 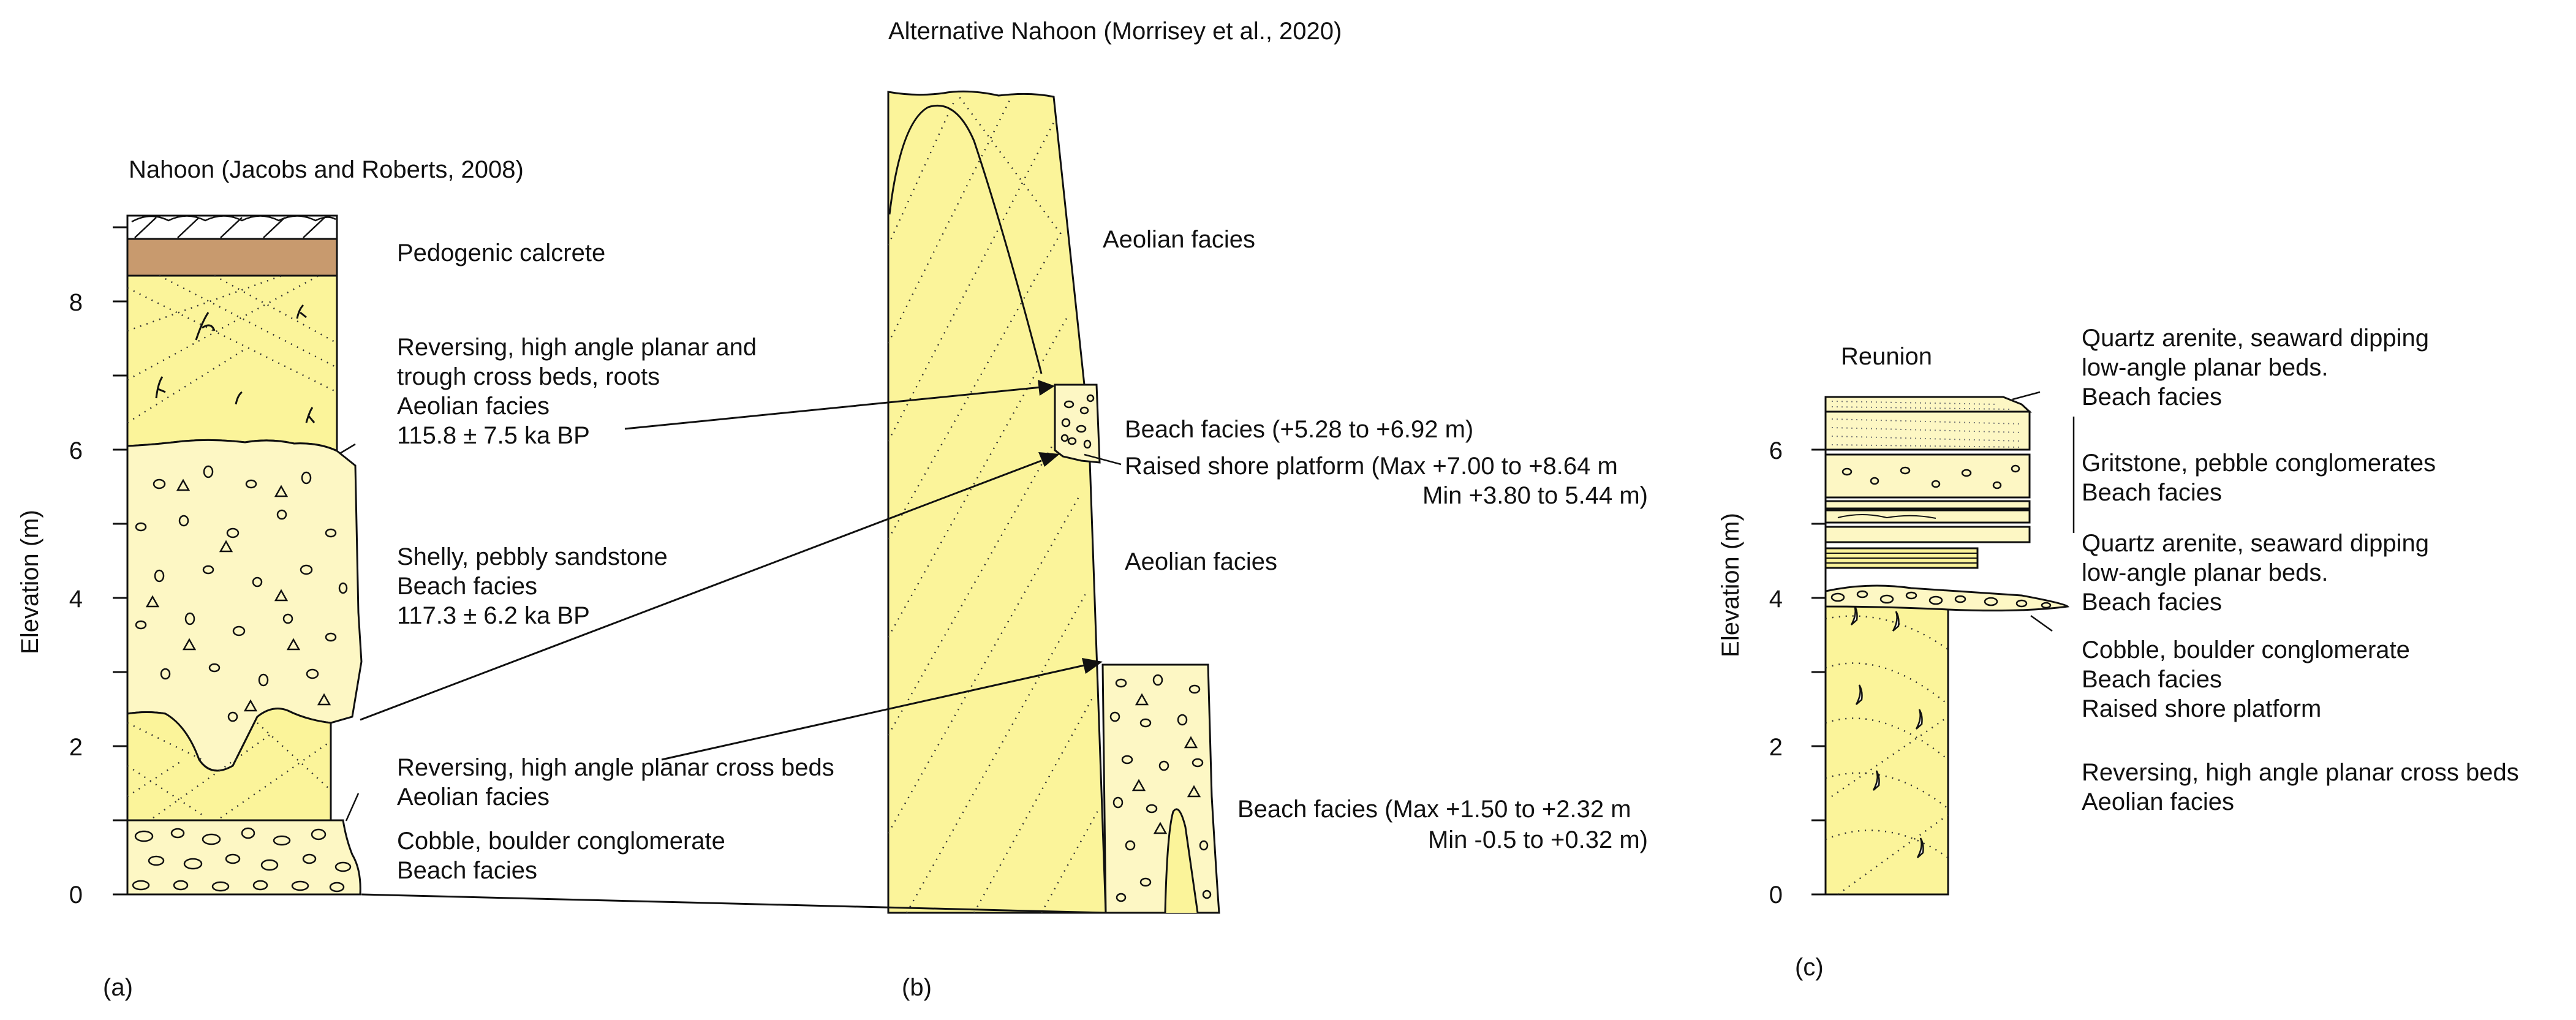 What do you see at coordinates (561, 841) in the screenshot?
I see `label-base-1: Cobble, boulder conglomerate` at bounding box center [561, 841].